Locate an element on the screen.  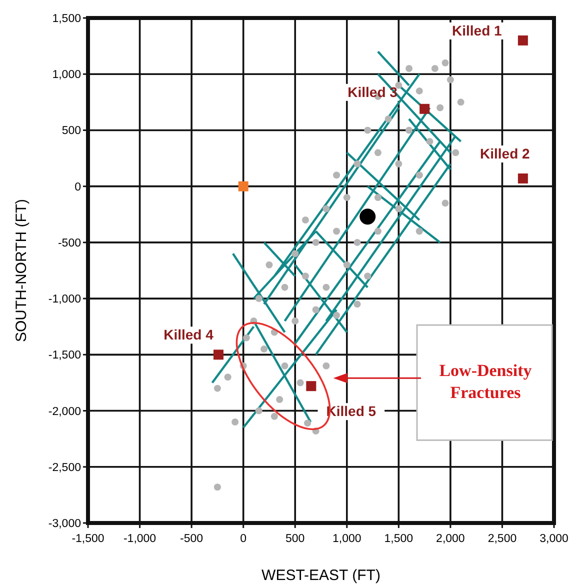
y-tick-label: 0 is located at coordinates (77, 187).